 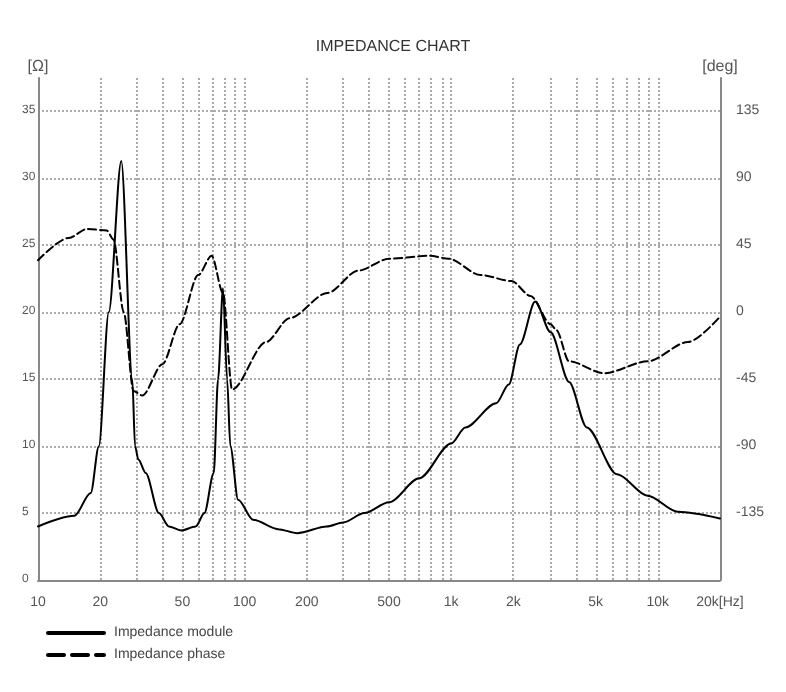 What do you see at coordinates (720, 66) in the screenshot?
I see `y2-axis-title: [deg]` at bounding box center [720, 66].